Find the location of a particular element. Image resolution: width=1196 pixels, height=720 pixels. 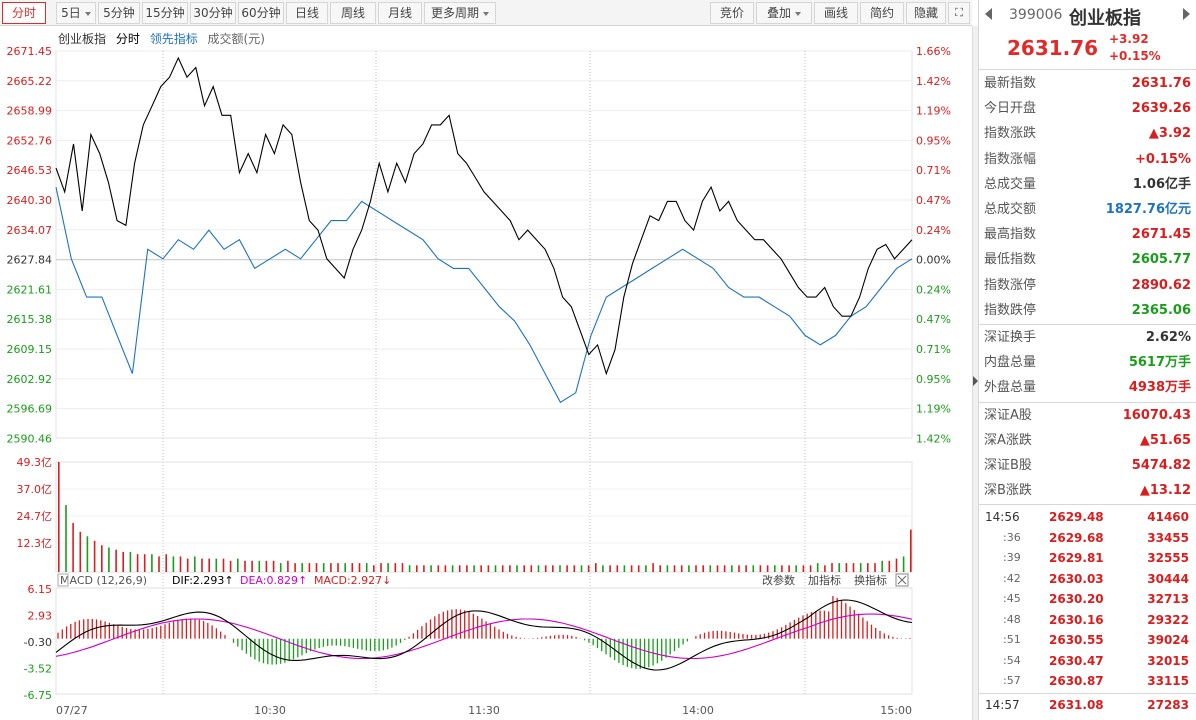

tick-time: 14:56 is located at coordinates (1002, 517).